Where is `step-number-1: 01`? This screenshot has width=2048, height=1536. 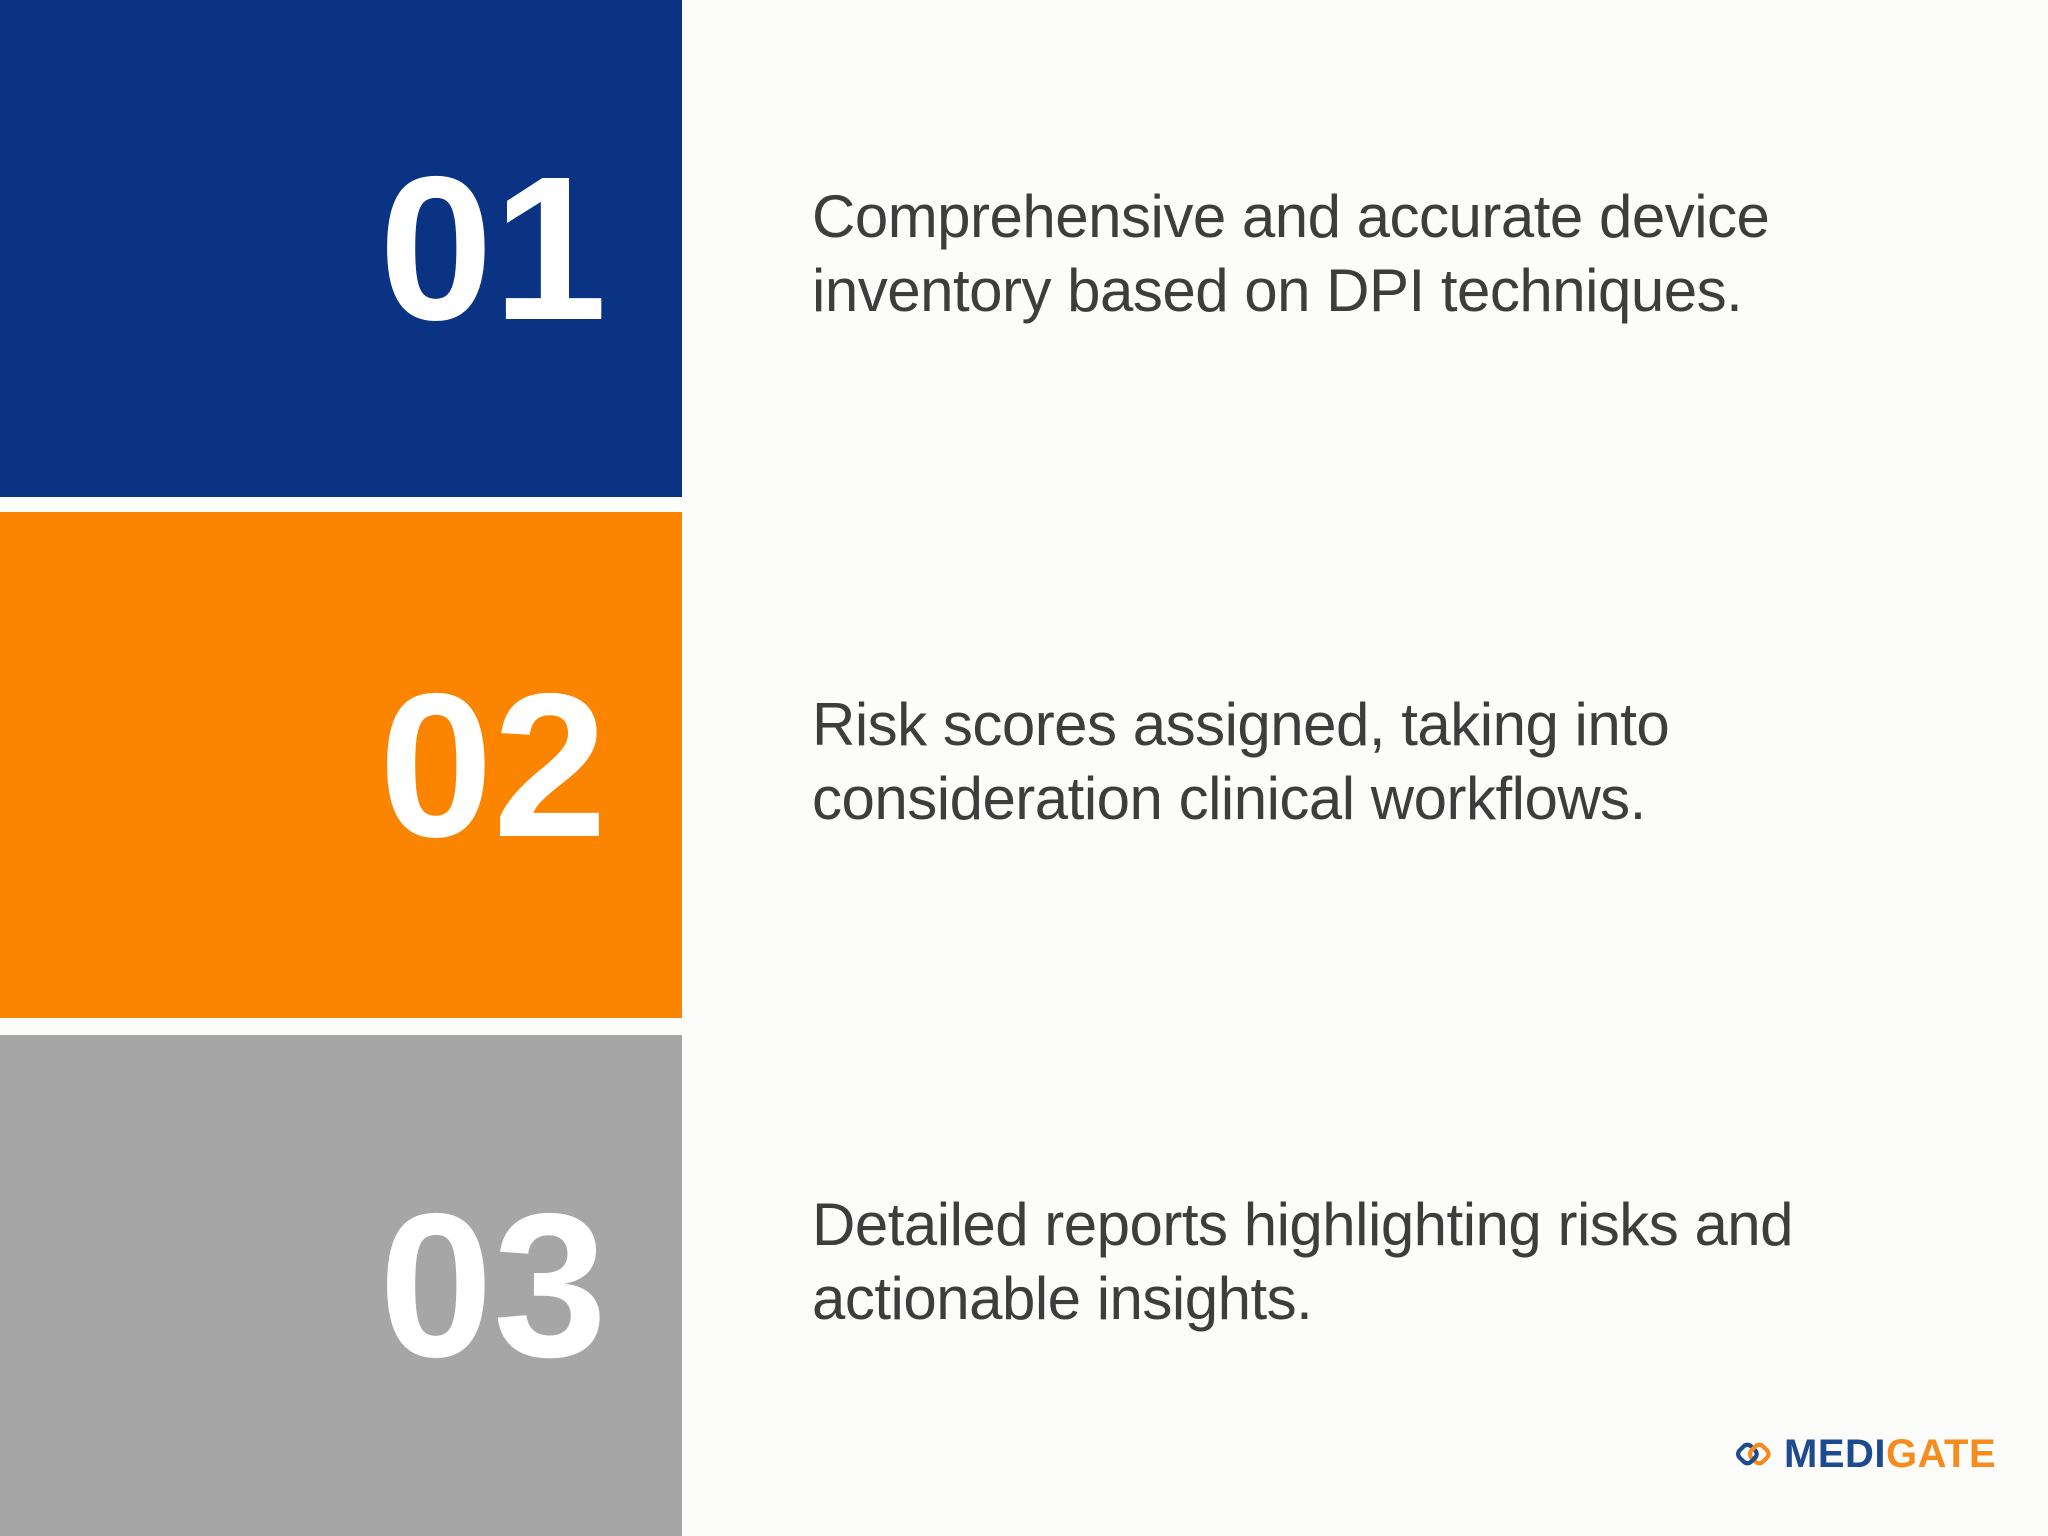
step-number-1: 01 is located at coordinates (493, 248).